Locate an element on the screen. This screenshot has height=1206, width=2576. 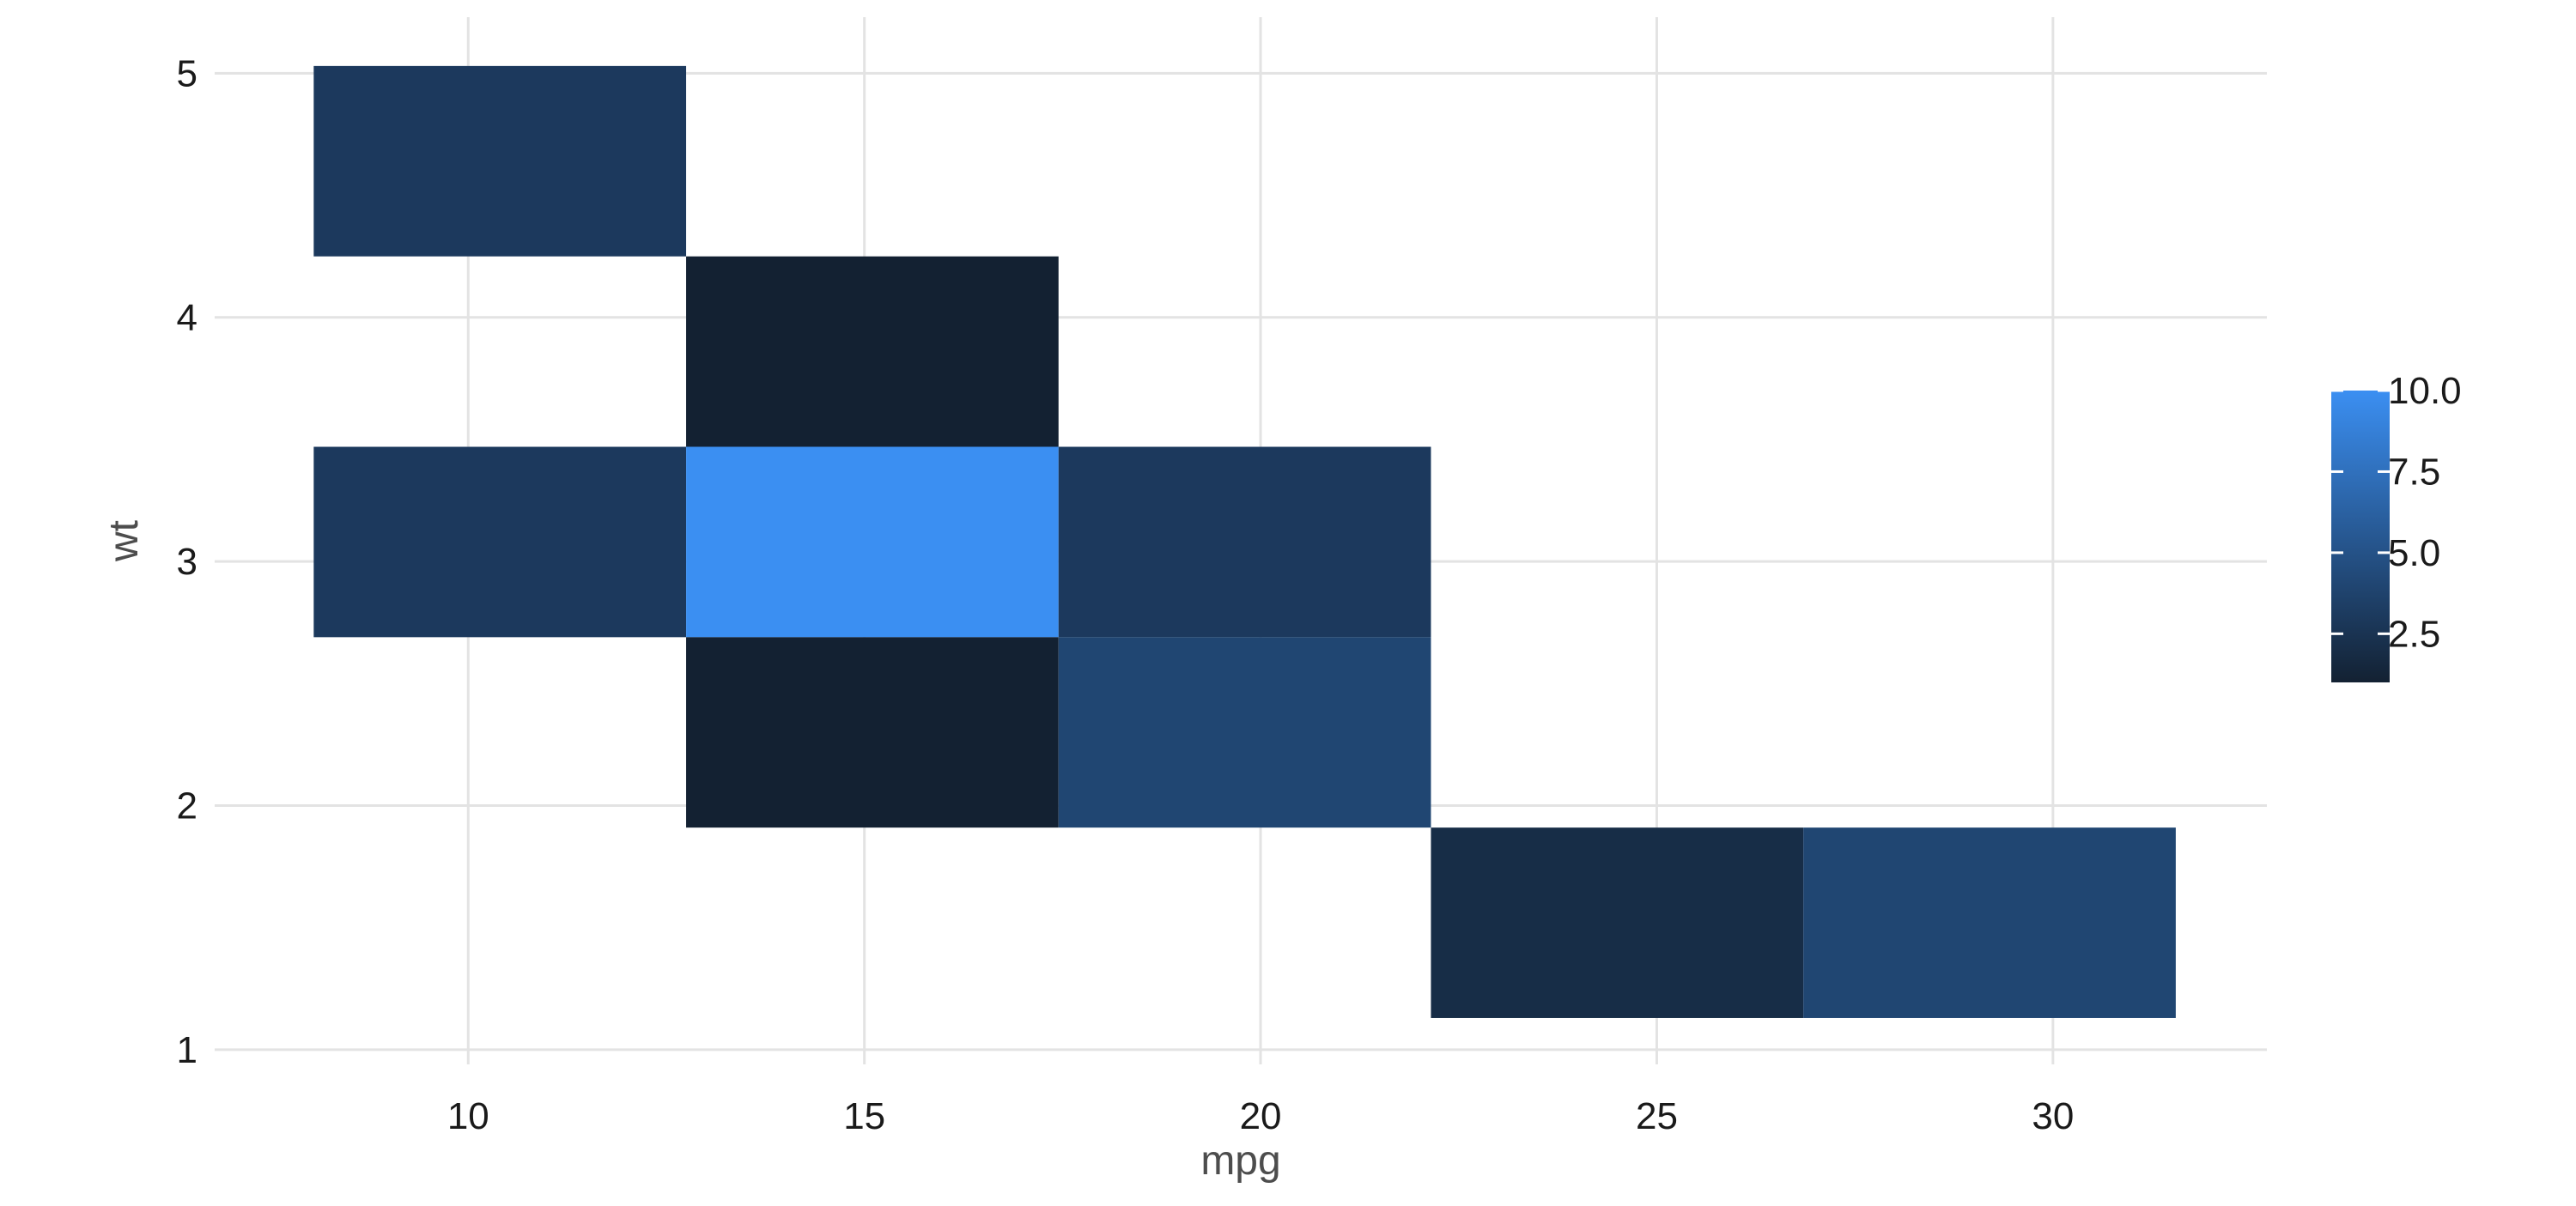
legend-tick-label: 10.0 is located at coordinates (2425, 391).